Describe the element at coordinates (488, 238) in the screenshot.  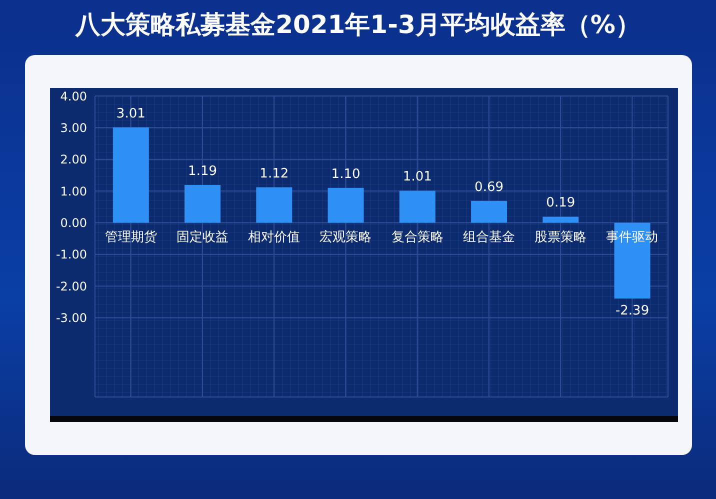
I see `x-tick-label: 组合基金` at that location.